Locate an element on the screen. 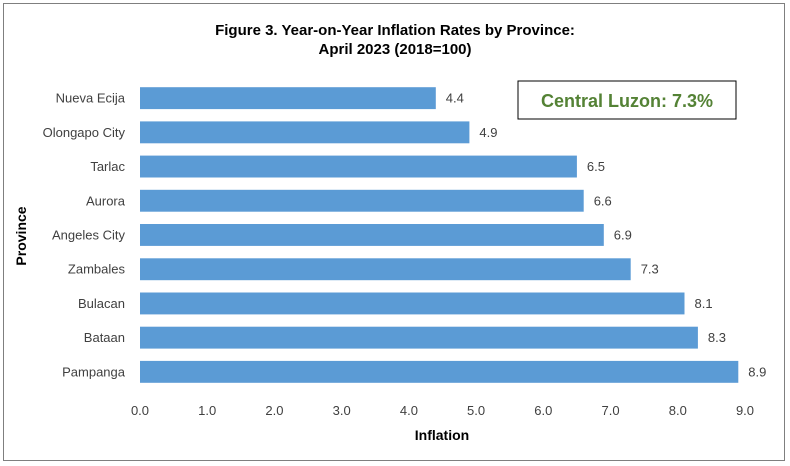  bar-aurora is located at coordinates (362, 200).